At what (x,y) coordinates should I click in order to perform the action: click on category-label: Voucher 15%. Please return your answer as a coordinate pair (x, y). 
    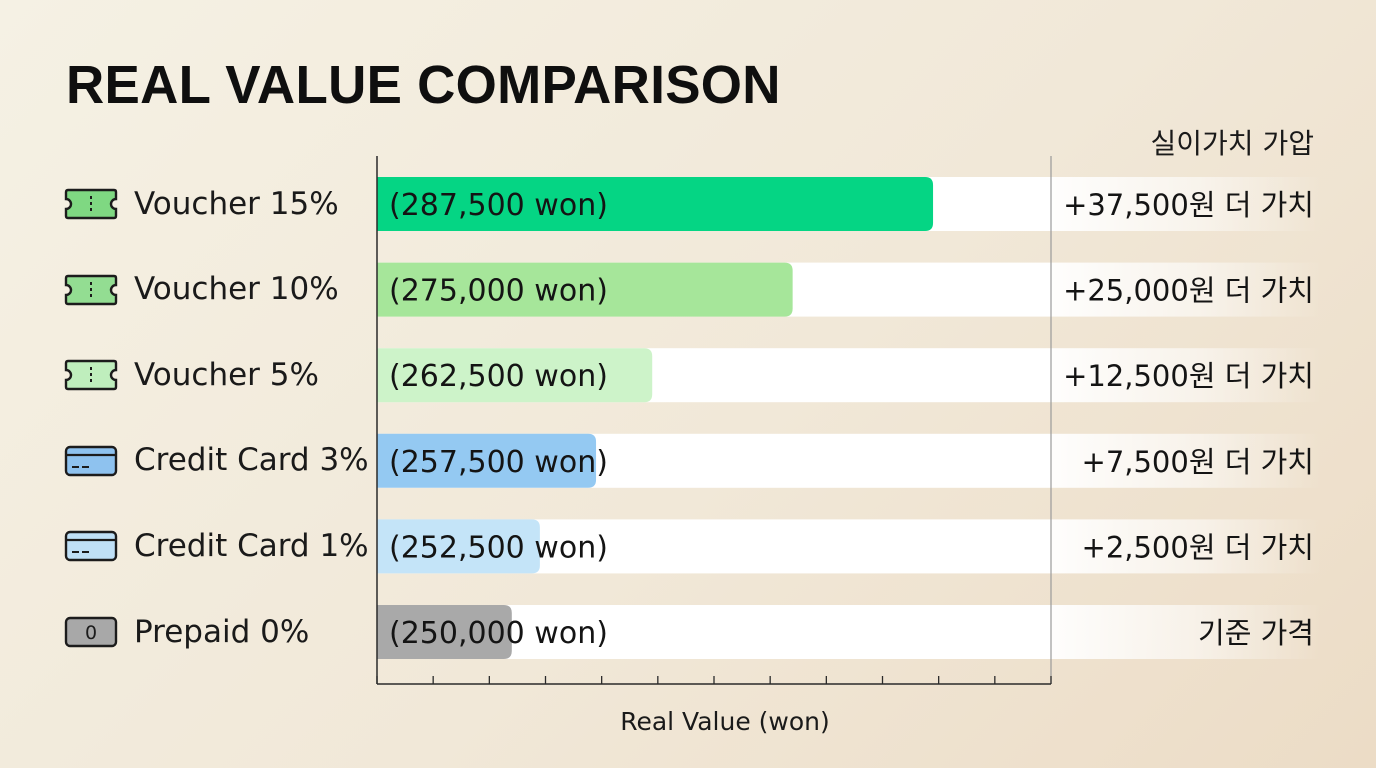
    Looking at the image, I should click on (236, 203).